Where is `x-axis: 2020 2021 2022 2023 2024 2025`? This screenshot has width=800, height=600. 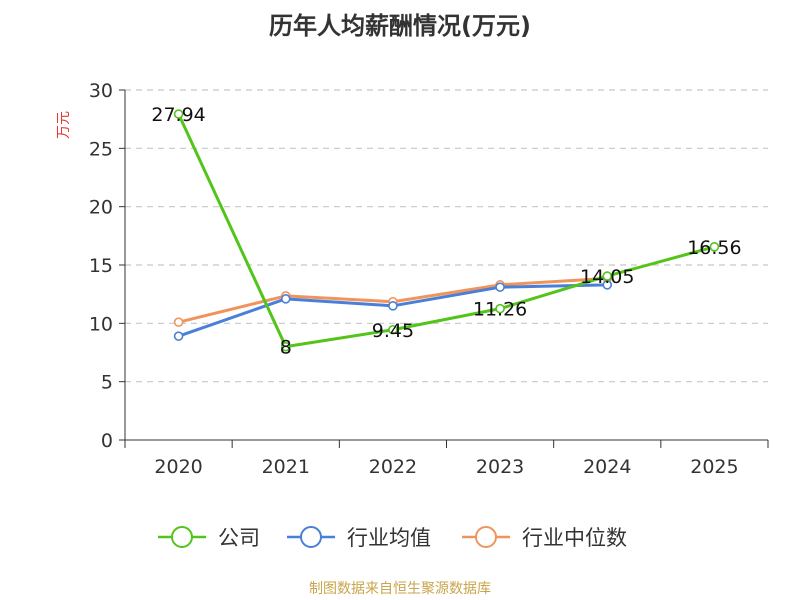
x-axis: 2020 2021 2022 2023 2024 2025 is located at coordinates (446, 458).